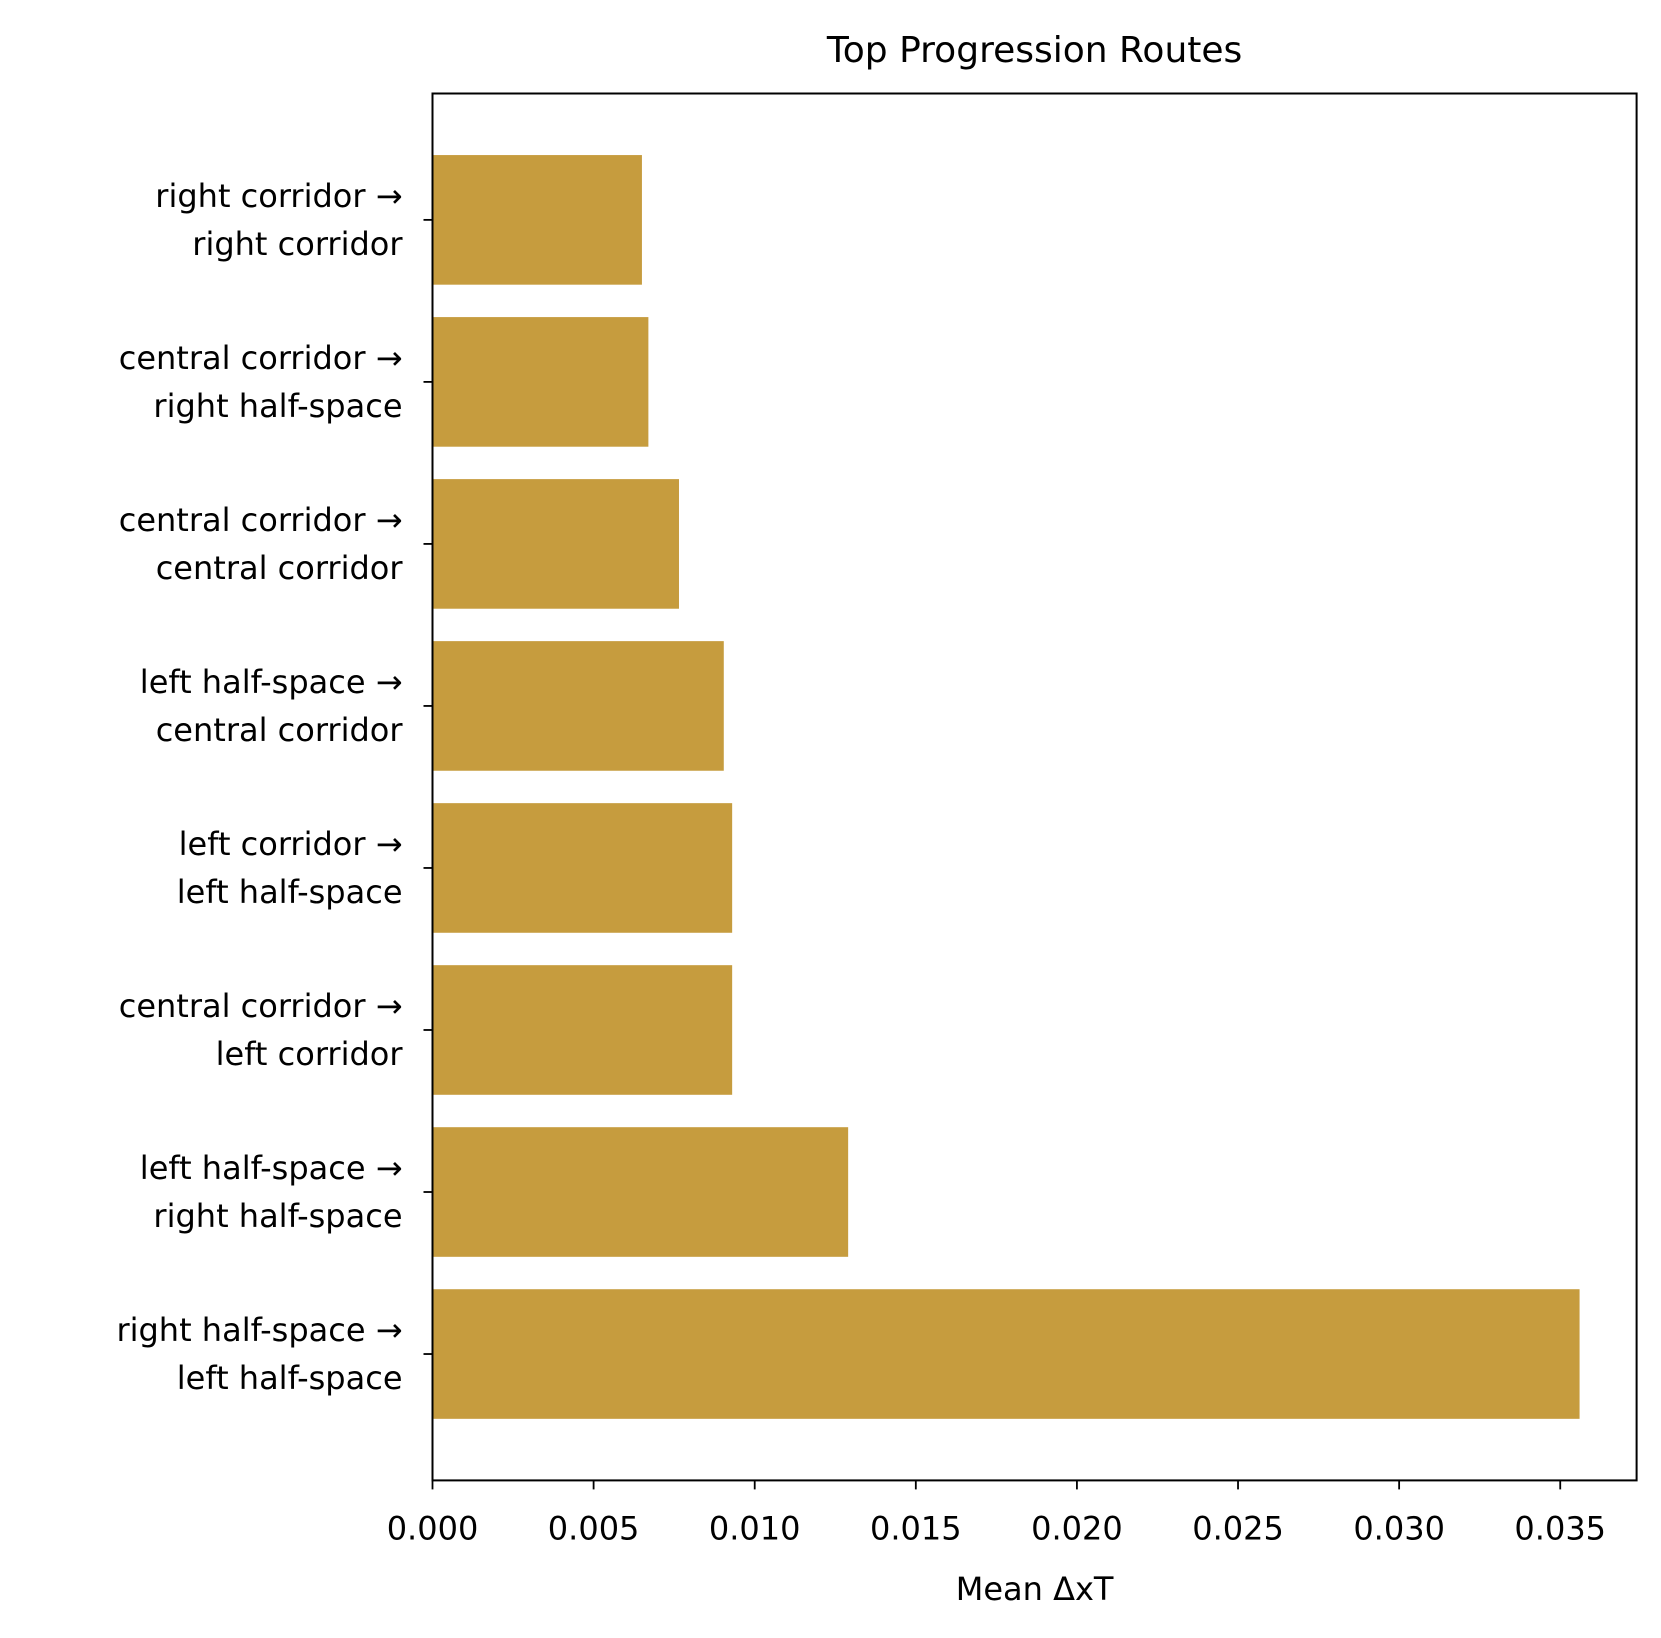 Image resolution: width=1661 pixels, height=1638 pixels. What do you see at coordinates (594, 1528) in the screenshot?
I see `x-tick-label: 0.005` at bounding box center [594, 1528].